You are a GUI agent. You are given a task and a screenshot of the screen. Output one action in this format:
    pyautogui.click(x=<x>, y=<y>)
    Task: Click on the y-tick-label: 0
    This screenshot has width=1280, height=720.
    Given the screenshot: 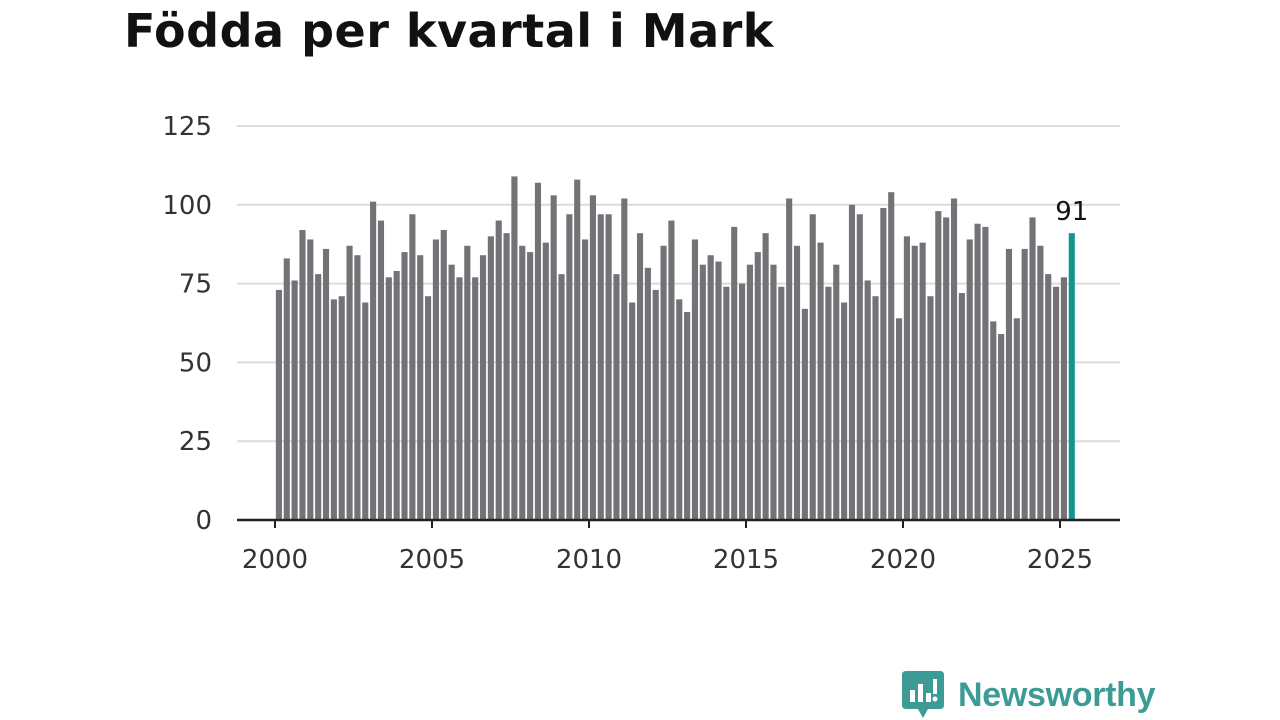 What is the action you would take?
    pyautogui.click(x=203, y=521)
    